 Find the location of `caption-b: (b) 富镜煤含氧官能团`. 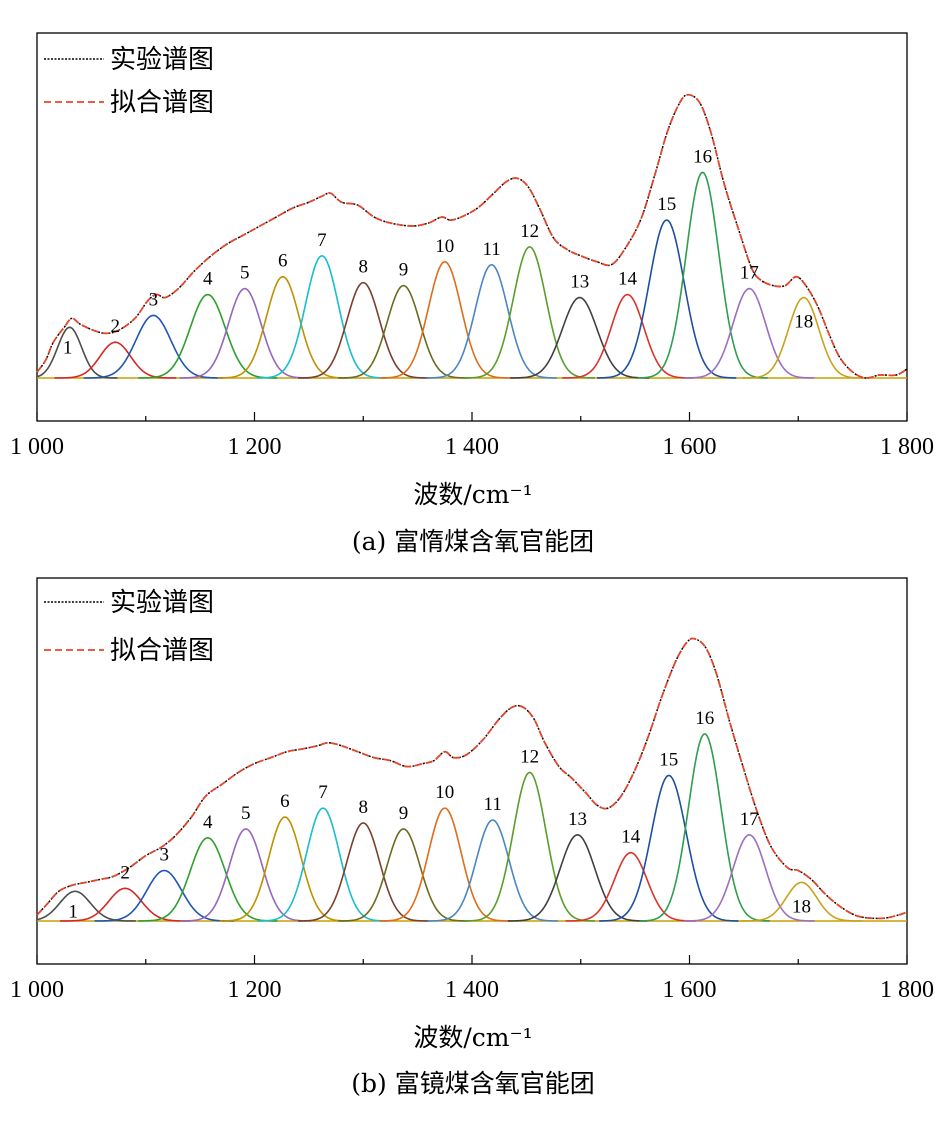

caption-b: (b) 富镜煤含氧官能团 is located at coordinates (472, 1083).